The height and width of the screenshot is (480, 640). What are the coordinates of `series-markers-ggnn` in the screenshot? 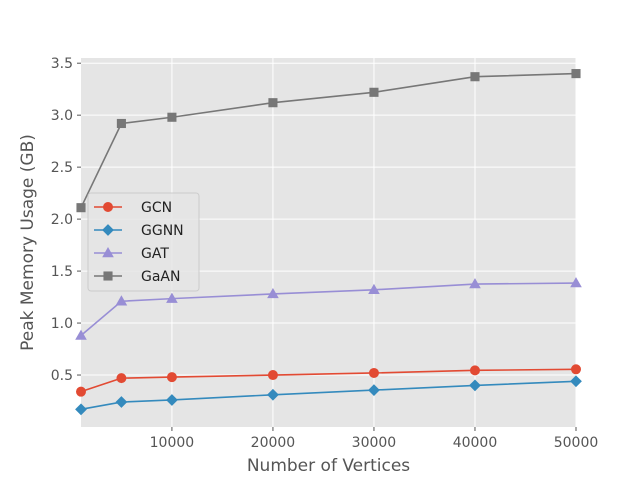 It's located at (328, 395).